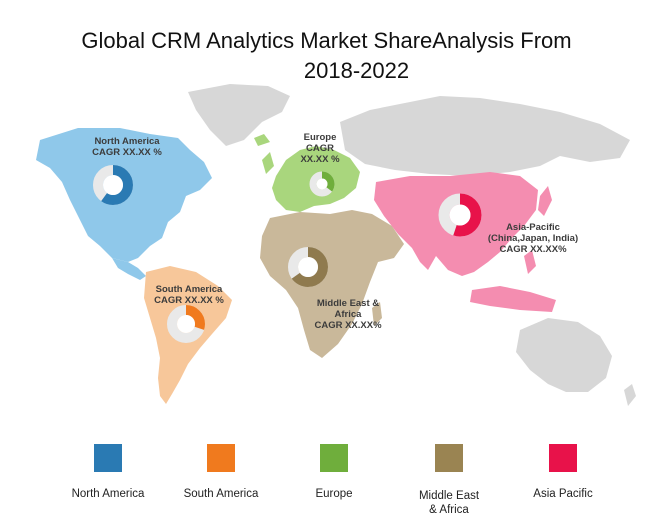 This screenshot has height=532, width=653. I want to click on legend-swatch-asia-pacific, so click(563, 458).